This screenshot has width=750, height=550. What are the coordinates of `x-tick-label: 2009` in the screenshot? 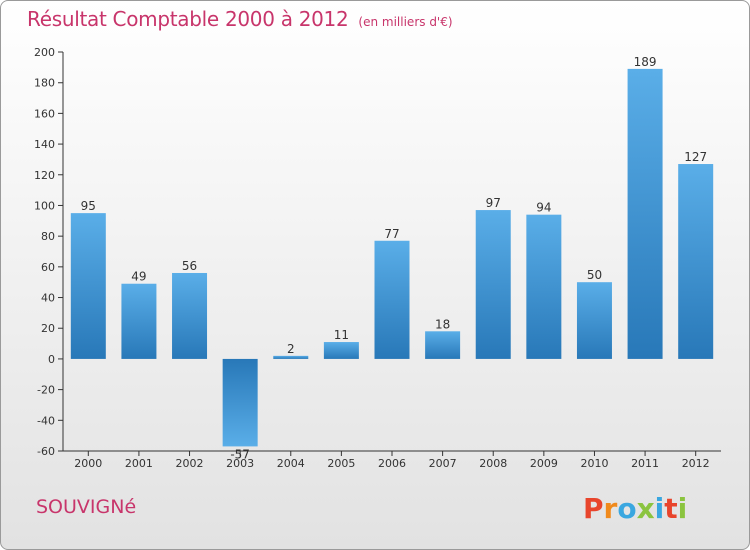 It's located at (544, 463).